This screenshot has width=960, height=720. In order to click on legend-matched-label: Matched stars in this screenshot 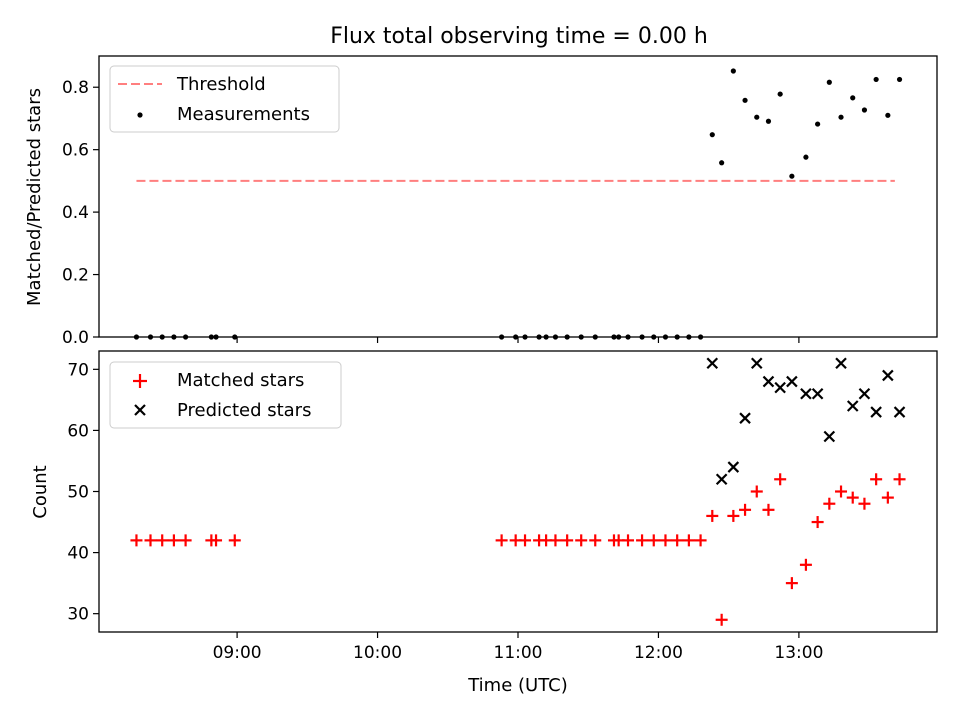, I will do `click(240, 380)`.